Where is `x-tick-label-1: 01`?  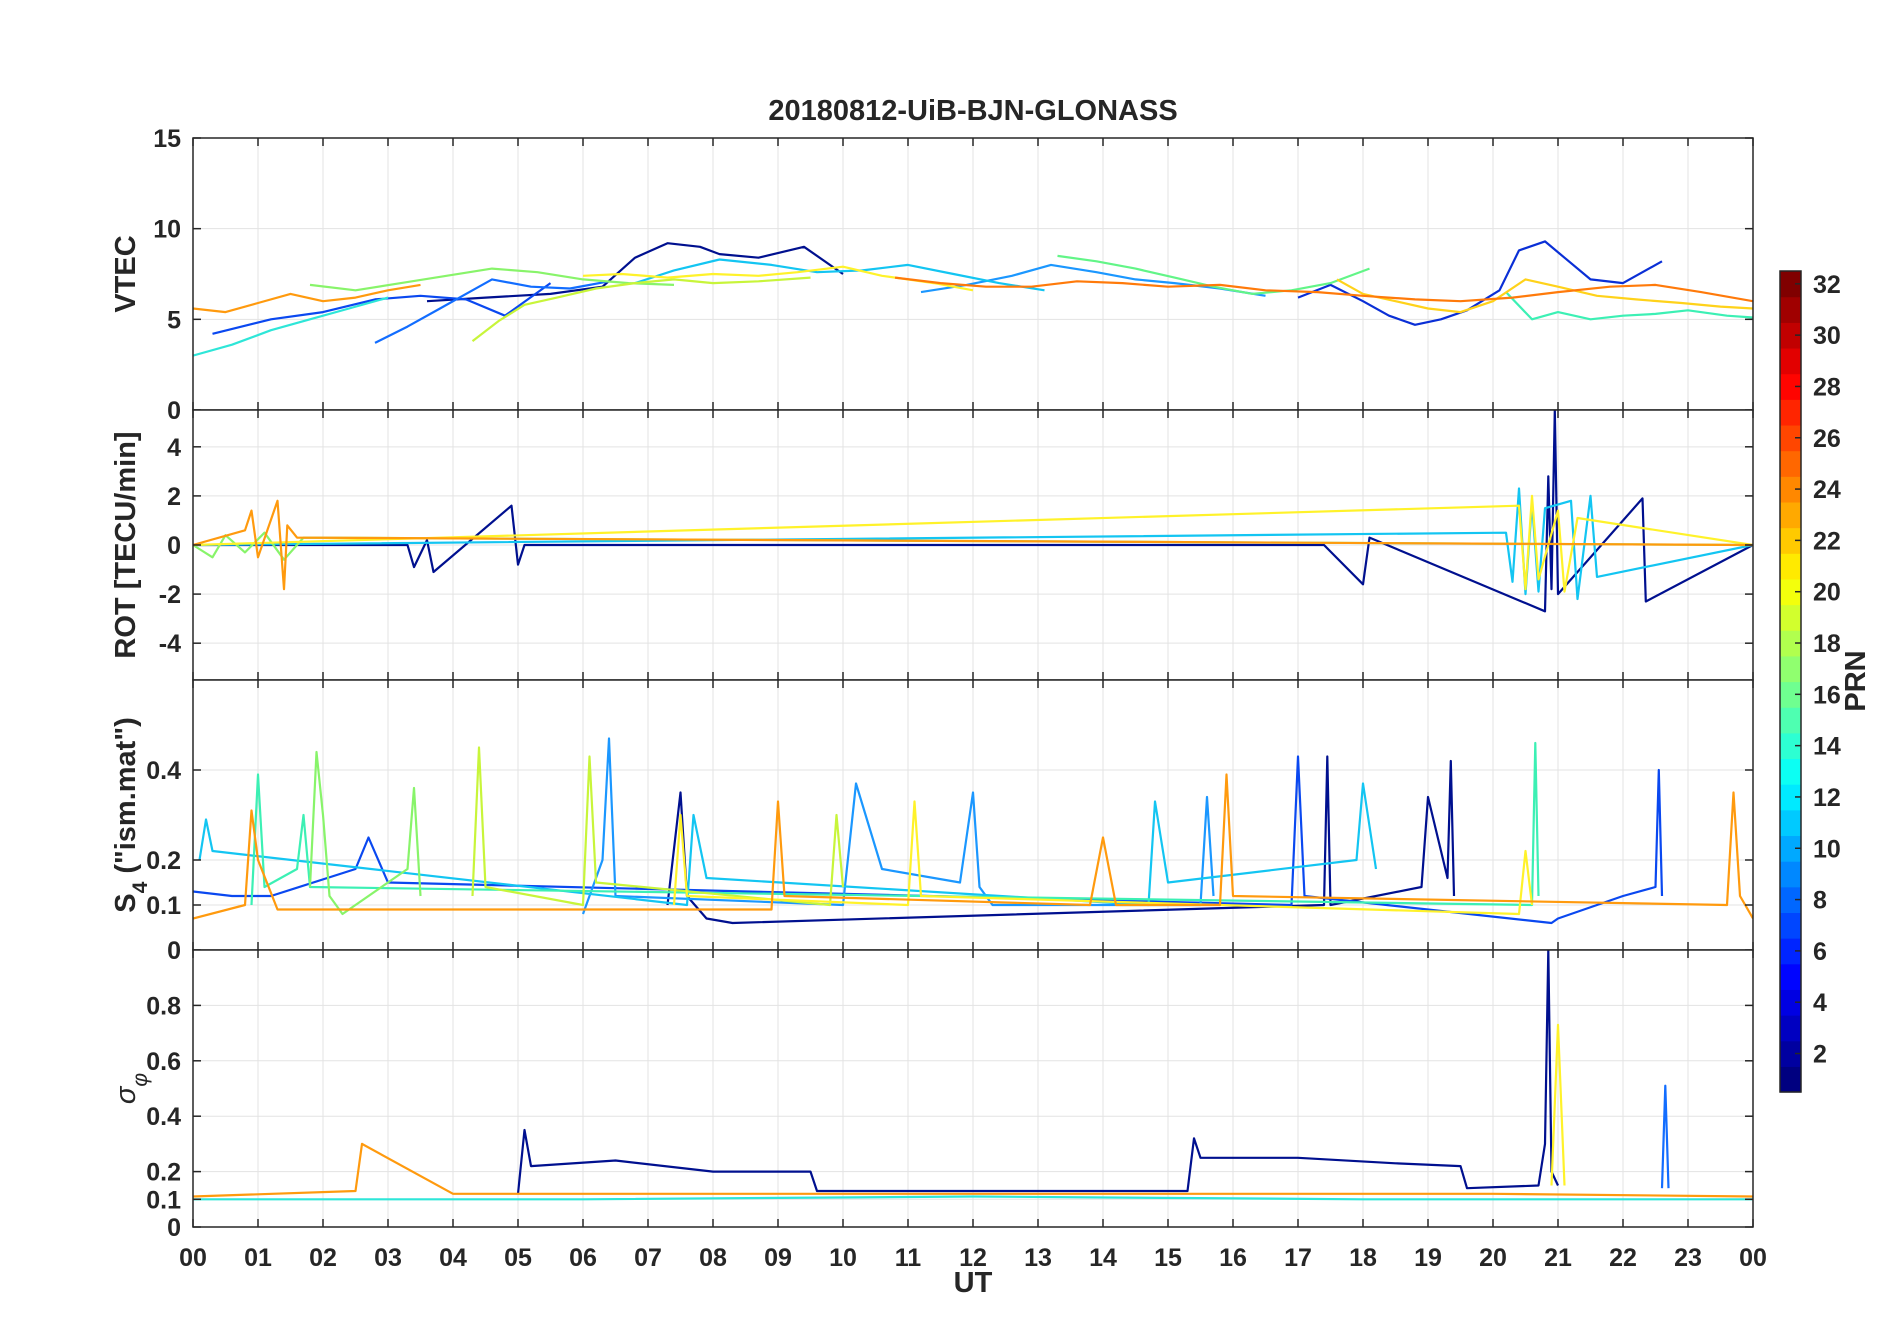 x-tick-label-1: 01 is located at coordinates (258, 1258).